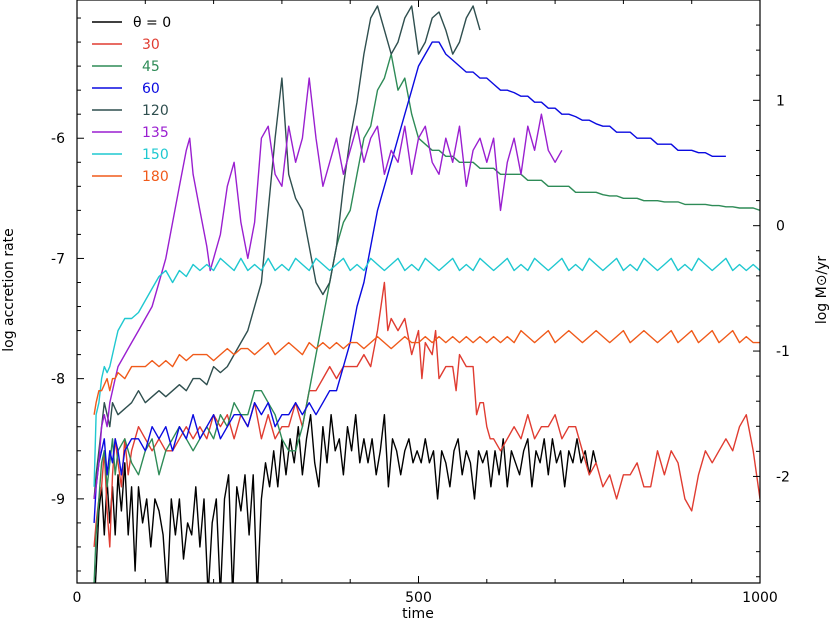  What do you see at coordinates (151, 67) in the screenshot?
I see `legend-label: 45` at bounding box center [151, 67].